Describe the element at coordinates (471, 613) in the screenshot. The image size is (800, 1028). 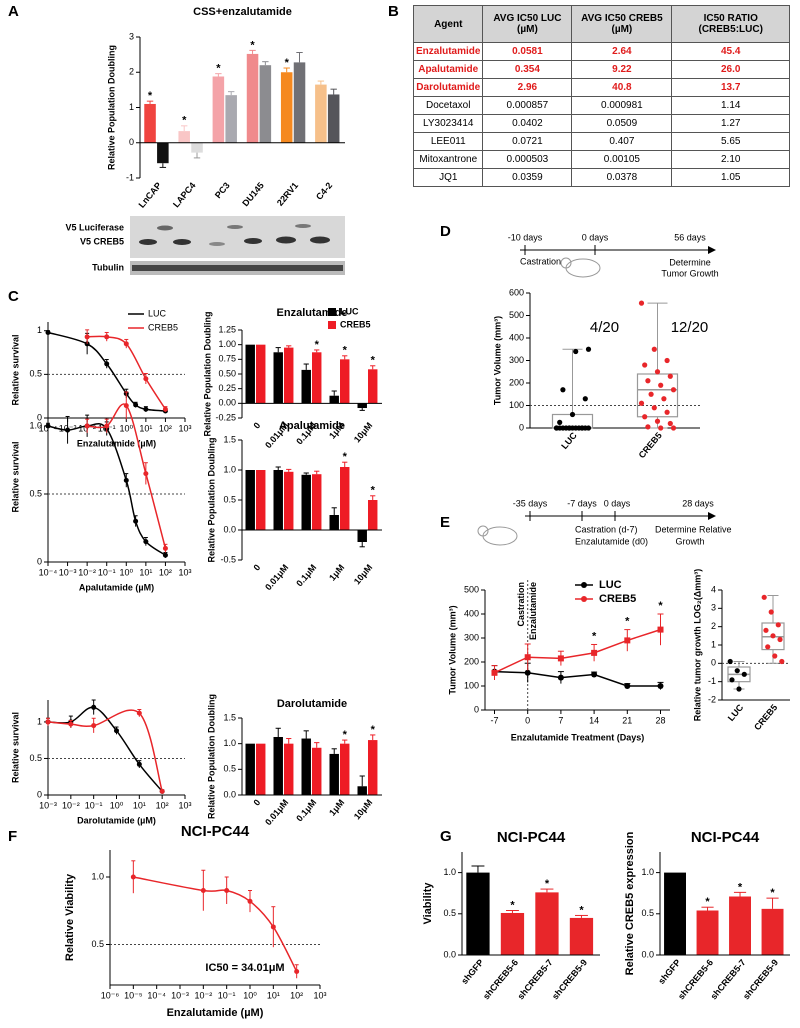
I see `y-tick-label: 400` at that location.